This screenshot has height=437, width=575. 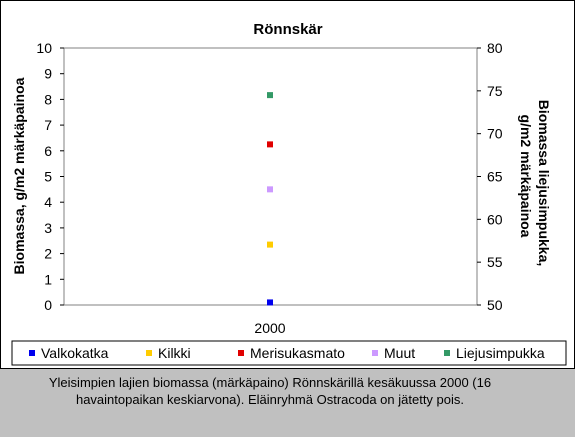 What do you see at coordinates (48, 254) in the screenshot?
I see `y-tick-label: 2` at bounding box center [48, 254].